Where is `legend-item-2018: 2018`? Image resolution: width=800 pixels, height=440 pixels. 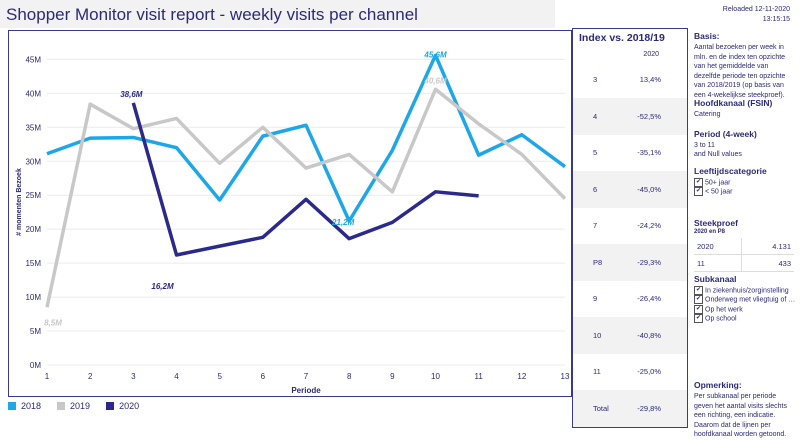 legend-item-2018: 2018 is located at coordinates (24, 406).